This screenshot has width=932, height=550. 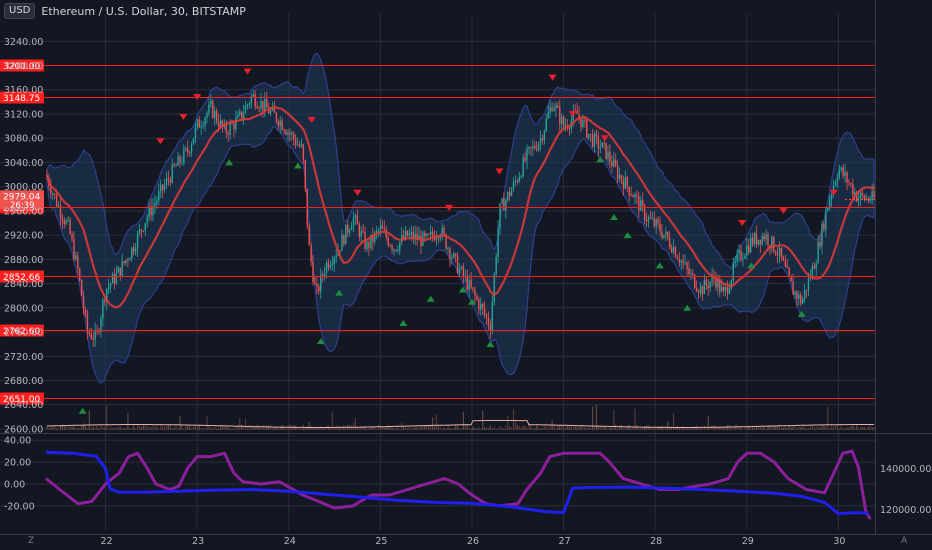 I want to click on currency-badge: USD, so click(x=20, y=11).